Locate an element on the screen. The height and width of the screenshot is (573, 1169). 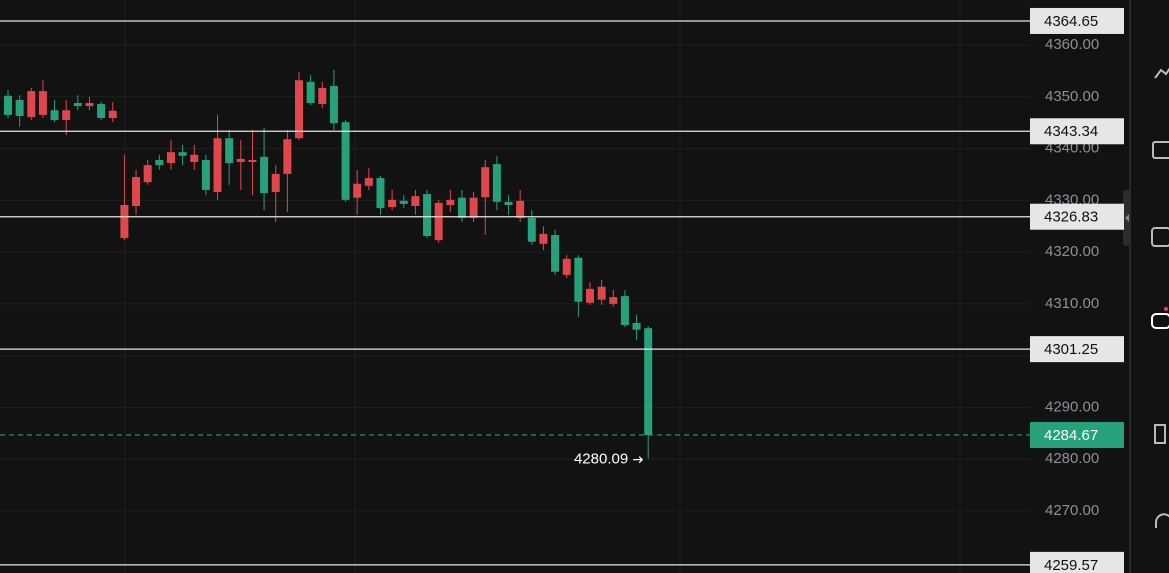
y-tick-label: 4320.00 is located at coordinates (1072, 251).